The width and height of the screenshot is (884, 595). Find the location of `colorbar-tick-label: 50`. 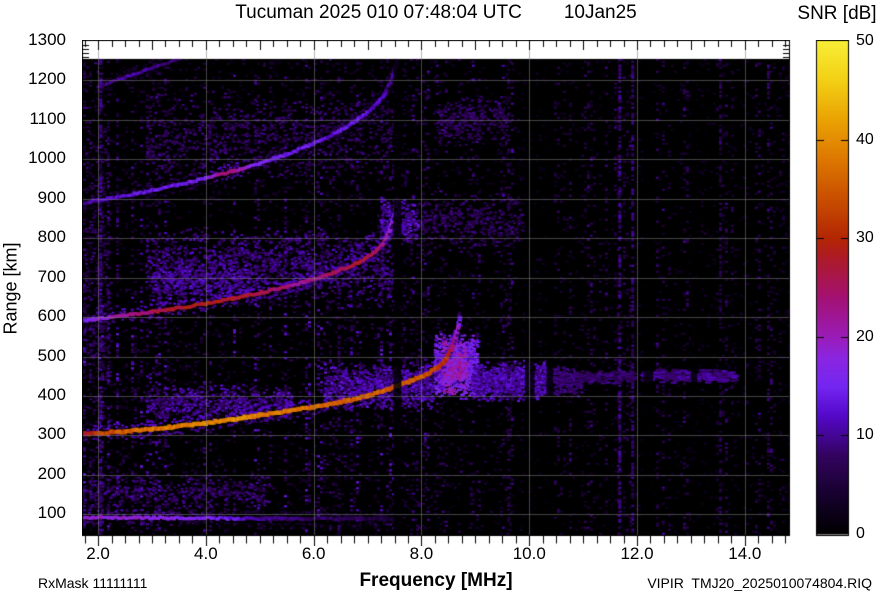

colorbar-tick-label: 50 is located at coordinates (865, 40).